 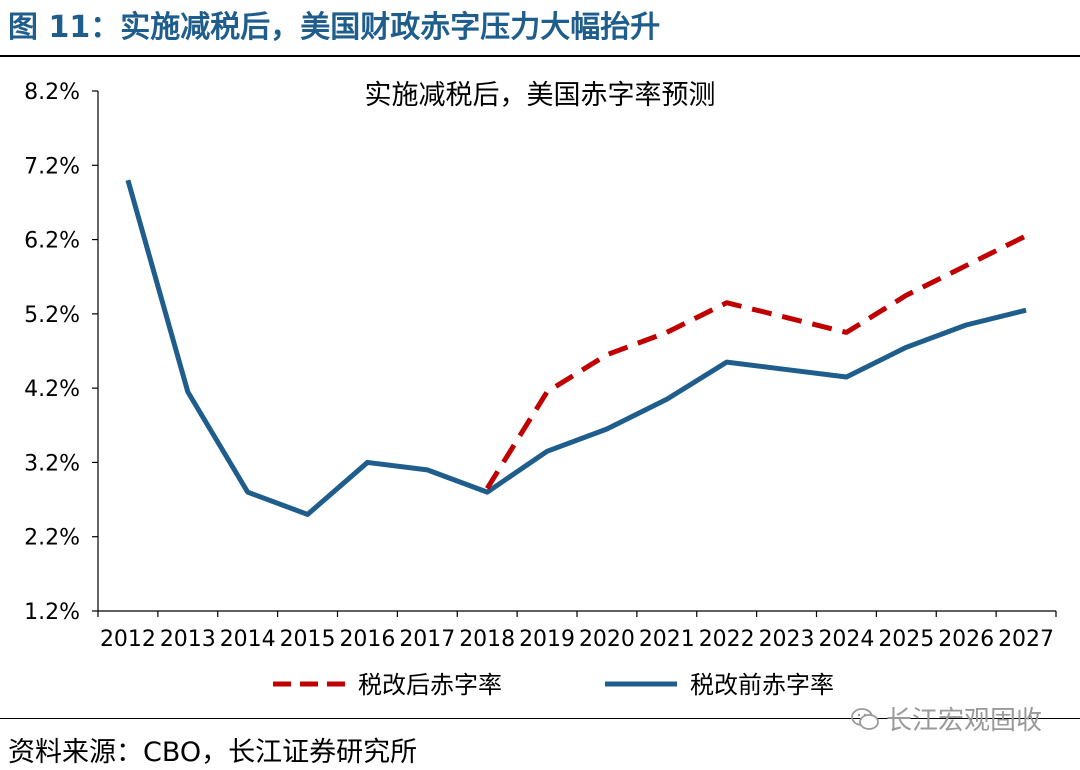 What do you see at coordinates (906, 639) in the screenshot?
I see `x-tick-label: 2025` at bounding box center [906, 639].